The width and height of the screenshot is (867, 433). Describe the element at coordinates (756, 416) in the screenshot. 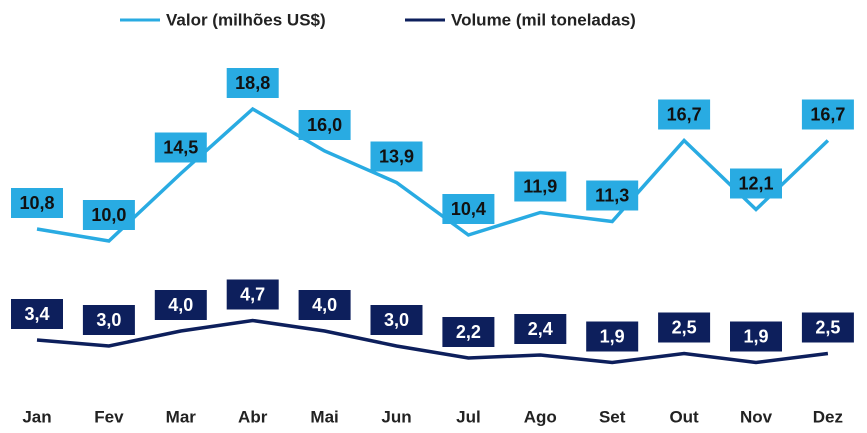

I see `x-tick-label: Nov` at that location.